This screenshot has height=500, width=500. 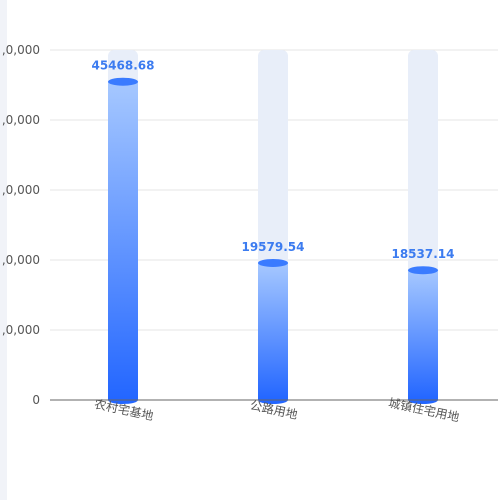 I want to click on data-label: 18537.14, so click(x=422, y=254).